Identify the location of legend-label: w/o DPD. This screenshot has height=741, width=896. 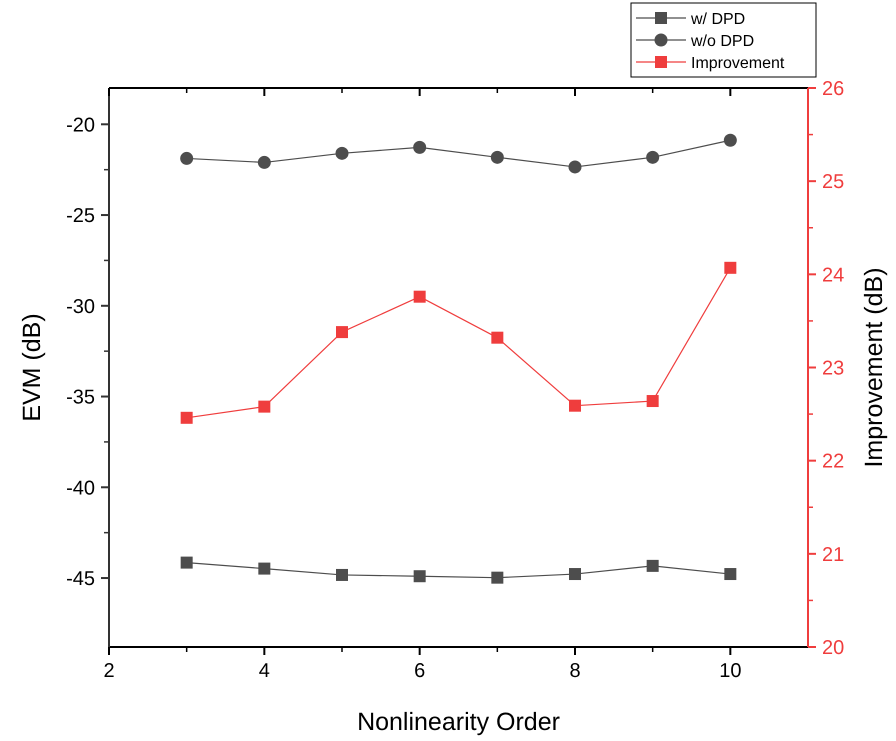
(722, 41).